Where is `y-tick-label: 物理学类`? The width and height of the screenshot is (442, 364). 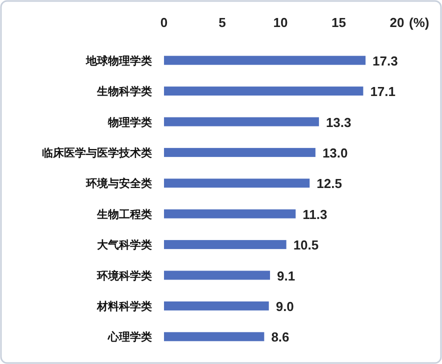
y-tick-label: 物理学类 is located at coordinates (129, 122).